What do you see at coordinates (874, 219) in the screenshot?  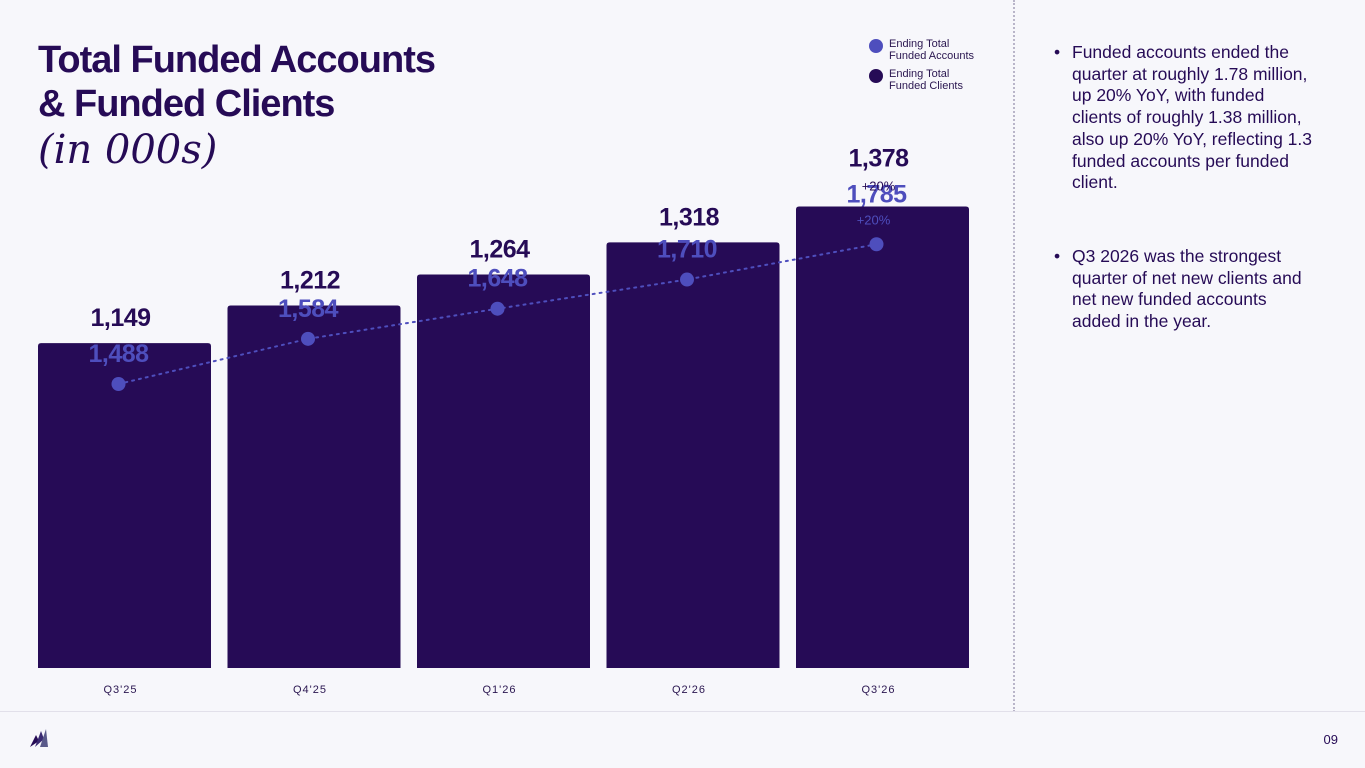 I see `accounts-growth-annotation: +20%` at bounding box center [874, 219].